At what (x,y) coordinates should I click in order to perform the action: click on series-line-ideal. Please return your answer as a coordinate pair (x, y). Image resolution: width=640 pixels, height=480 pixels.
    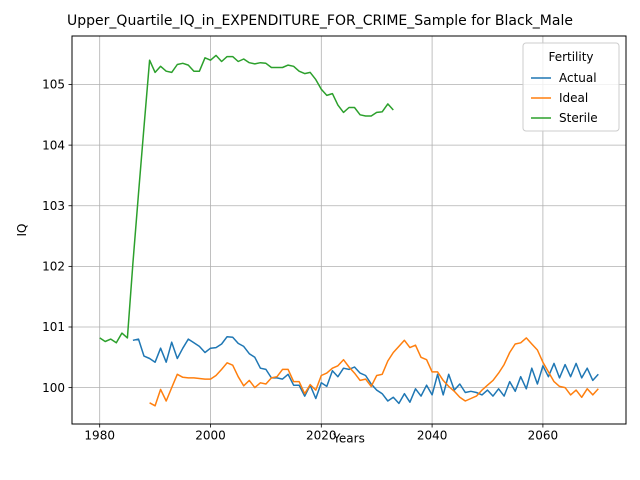
    Looking at the image, I should click on (374, 372).